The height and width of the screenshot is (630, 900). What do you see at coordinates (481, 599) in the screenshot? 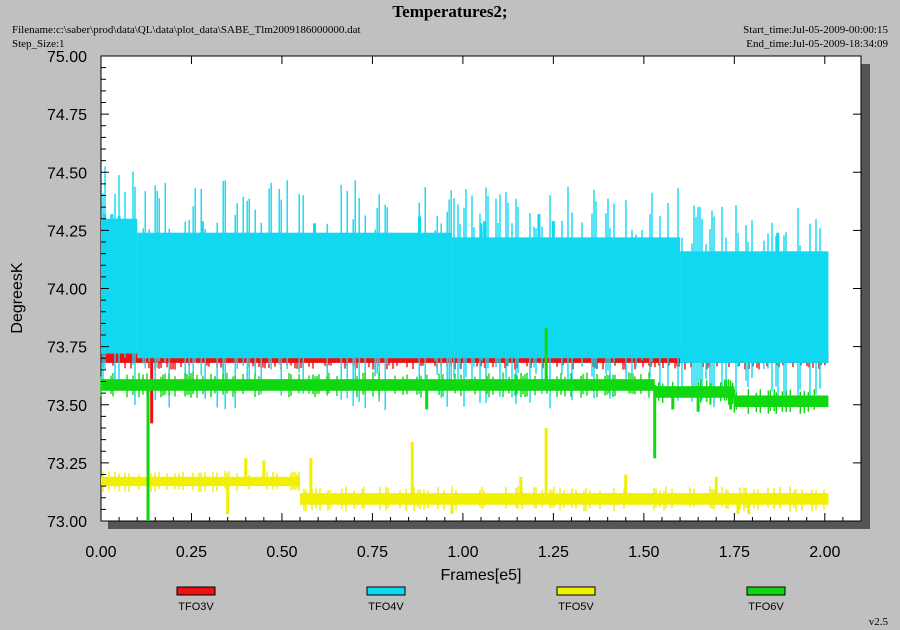
I see `legend: TFO3V TFO4V TFO5V TFO6V` at bounding box center [481, 599].